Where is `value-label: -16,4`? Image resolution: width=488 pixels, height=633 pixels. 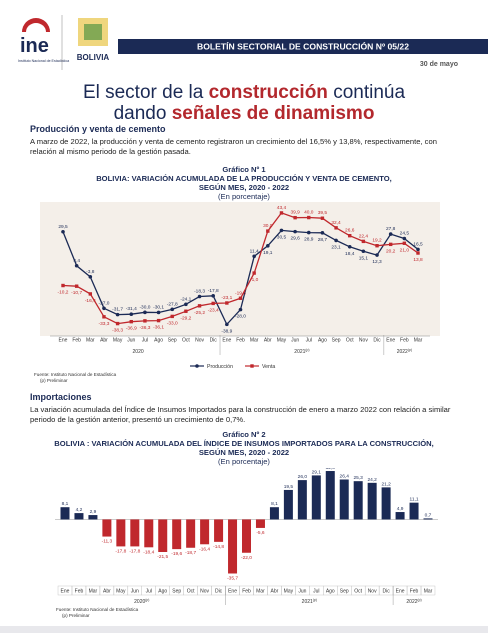 value-label: -16,4 is located at coordinates (90, 301).